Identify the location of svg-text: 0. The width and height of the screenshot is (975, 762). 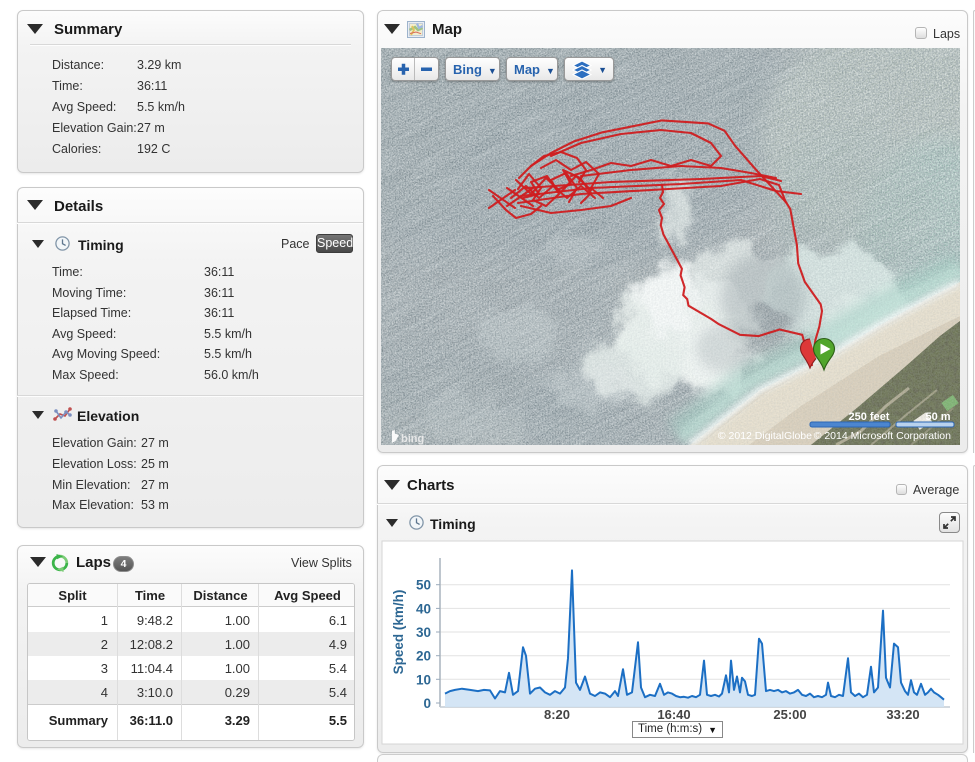
(427, 703).